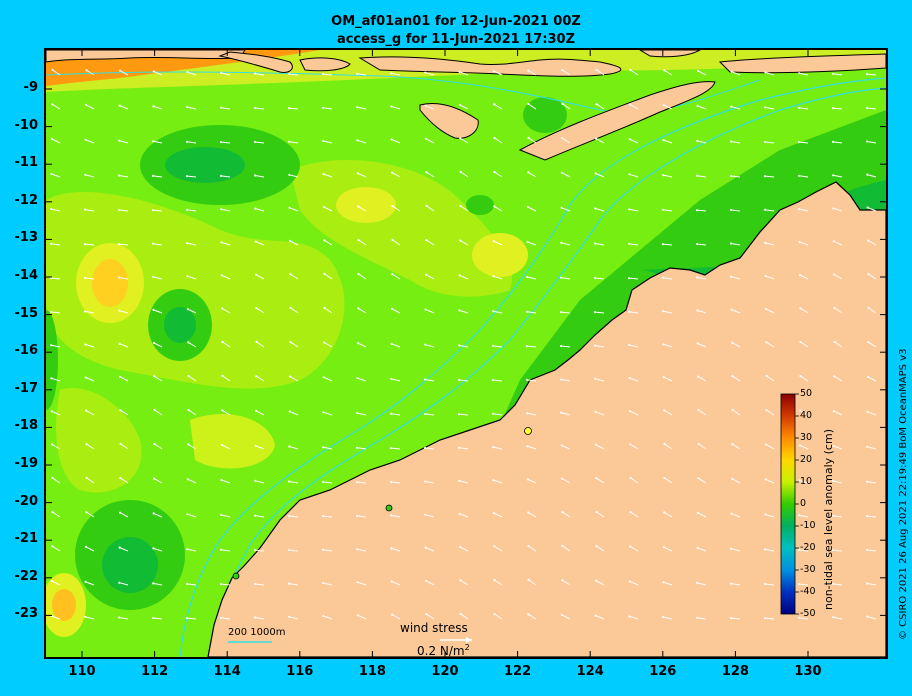  What do you see at coordinates (500, 255) in the screenshot?
I see `anomaly-high-east` at bounding box center [500, 255].